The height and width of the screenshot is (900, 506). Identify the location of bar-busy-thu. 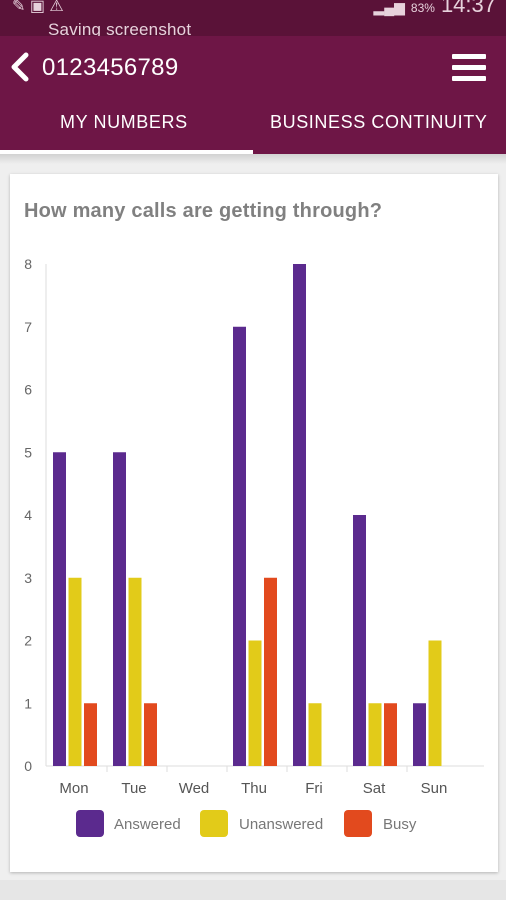
(270, 671).